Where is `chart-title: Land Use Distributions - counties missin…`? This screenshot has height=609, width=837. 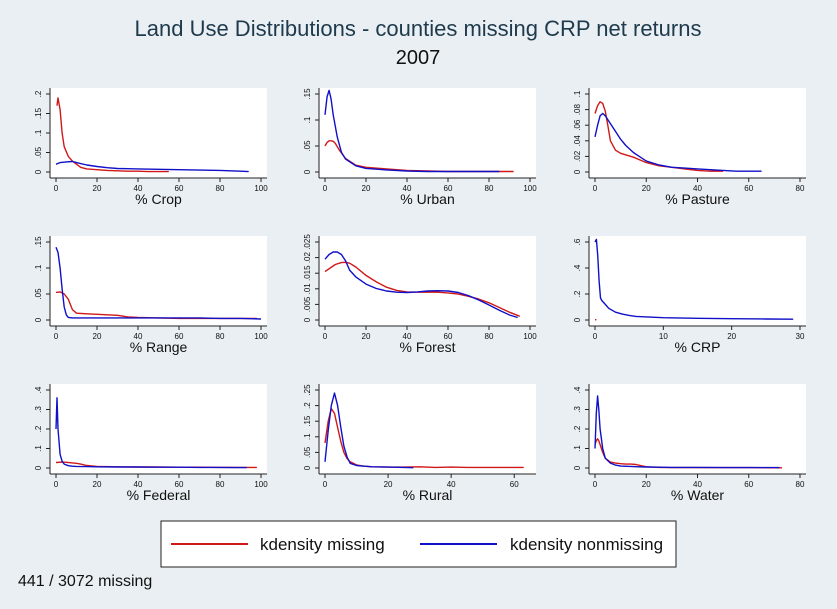 chart-title: Land Use Distributions - counties missin… is located at coordinates (418, 28).